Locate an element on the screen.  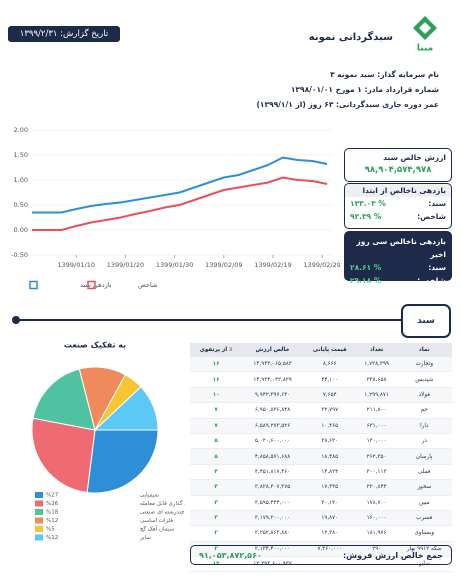
series-line is located at coordinates (180, 203).